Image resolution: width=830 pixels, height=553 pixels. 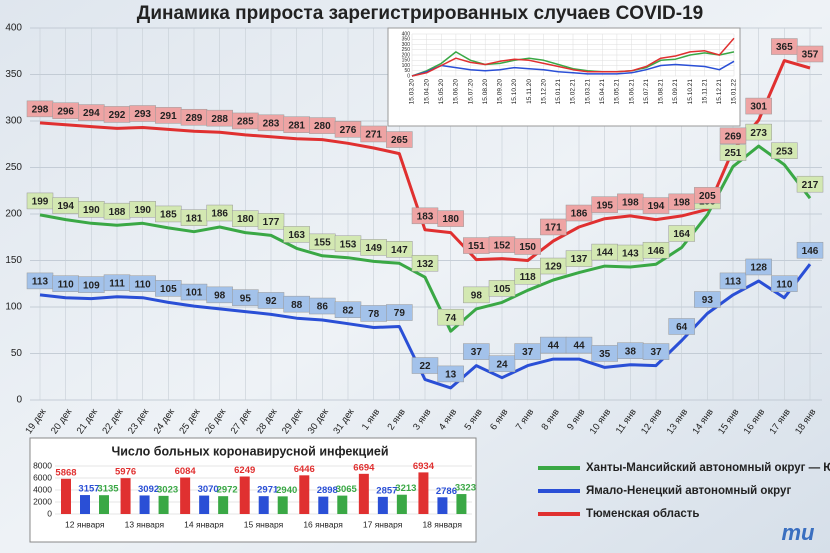 What do you see at coordinates (117, 283) in the screenshot?
I see `data-label: 111` at bounding box center [117, 283].